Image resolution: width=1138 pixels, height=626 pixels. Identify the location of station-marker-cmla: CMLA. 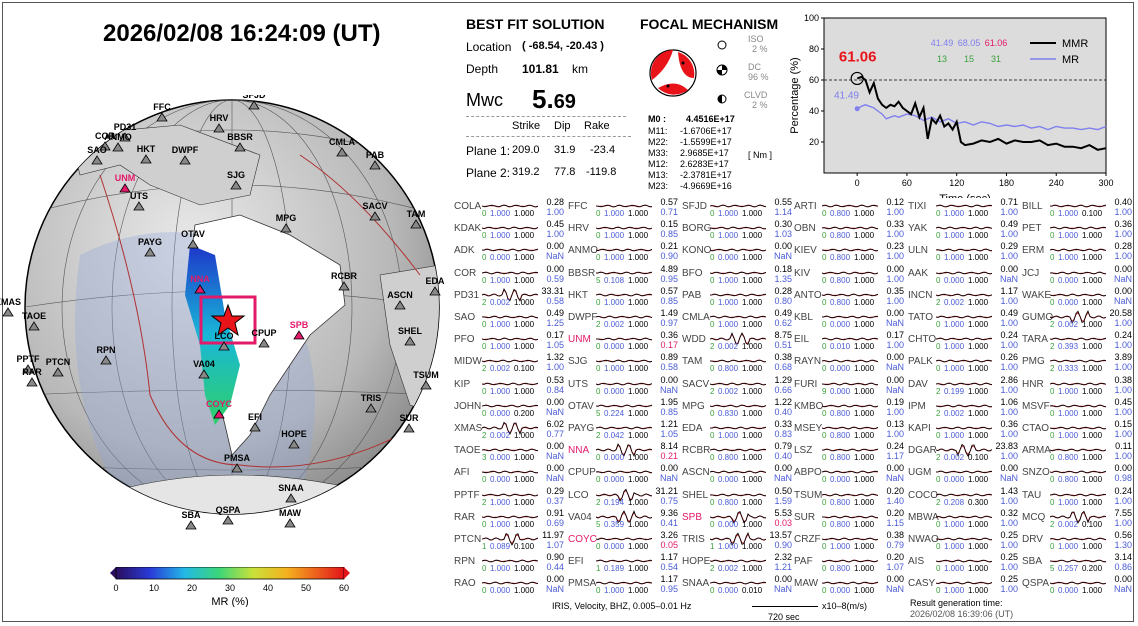
(342, 147).